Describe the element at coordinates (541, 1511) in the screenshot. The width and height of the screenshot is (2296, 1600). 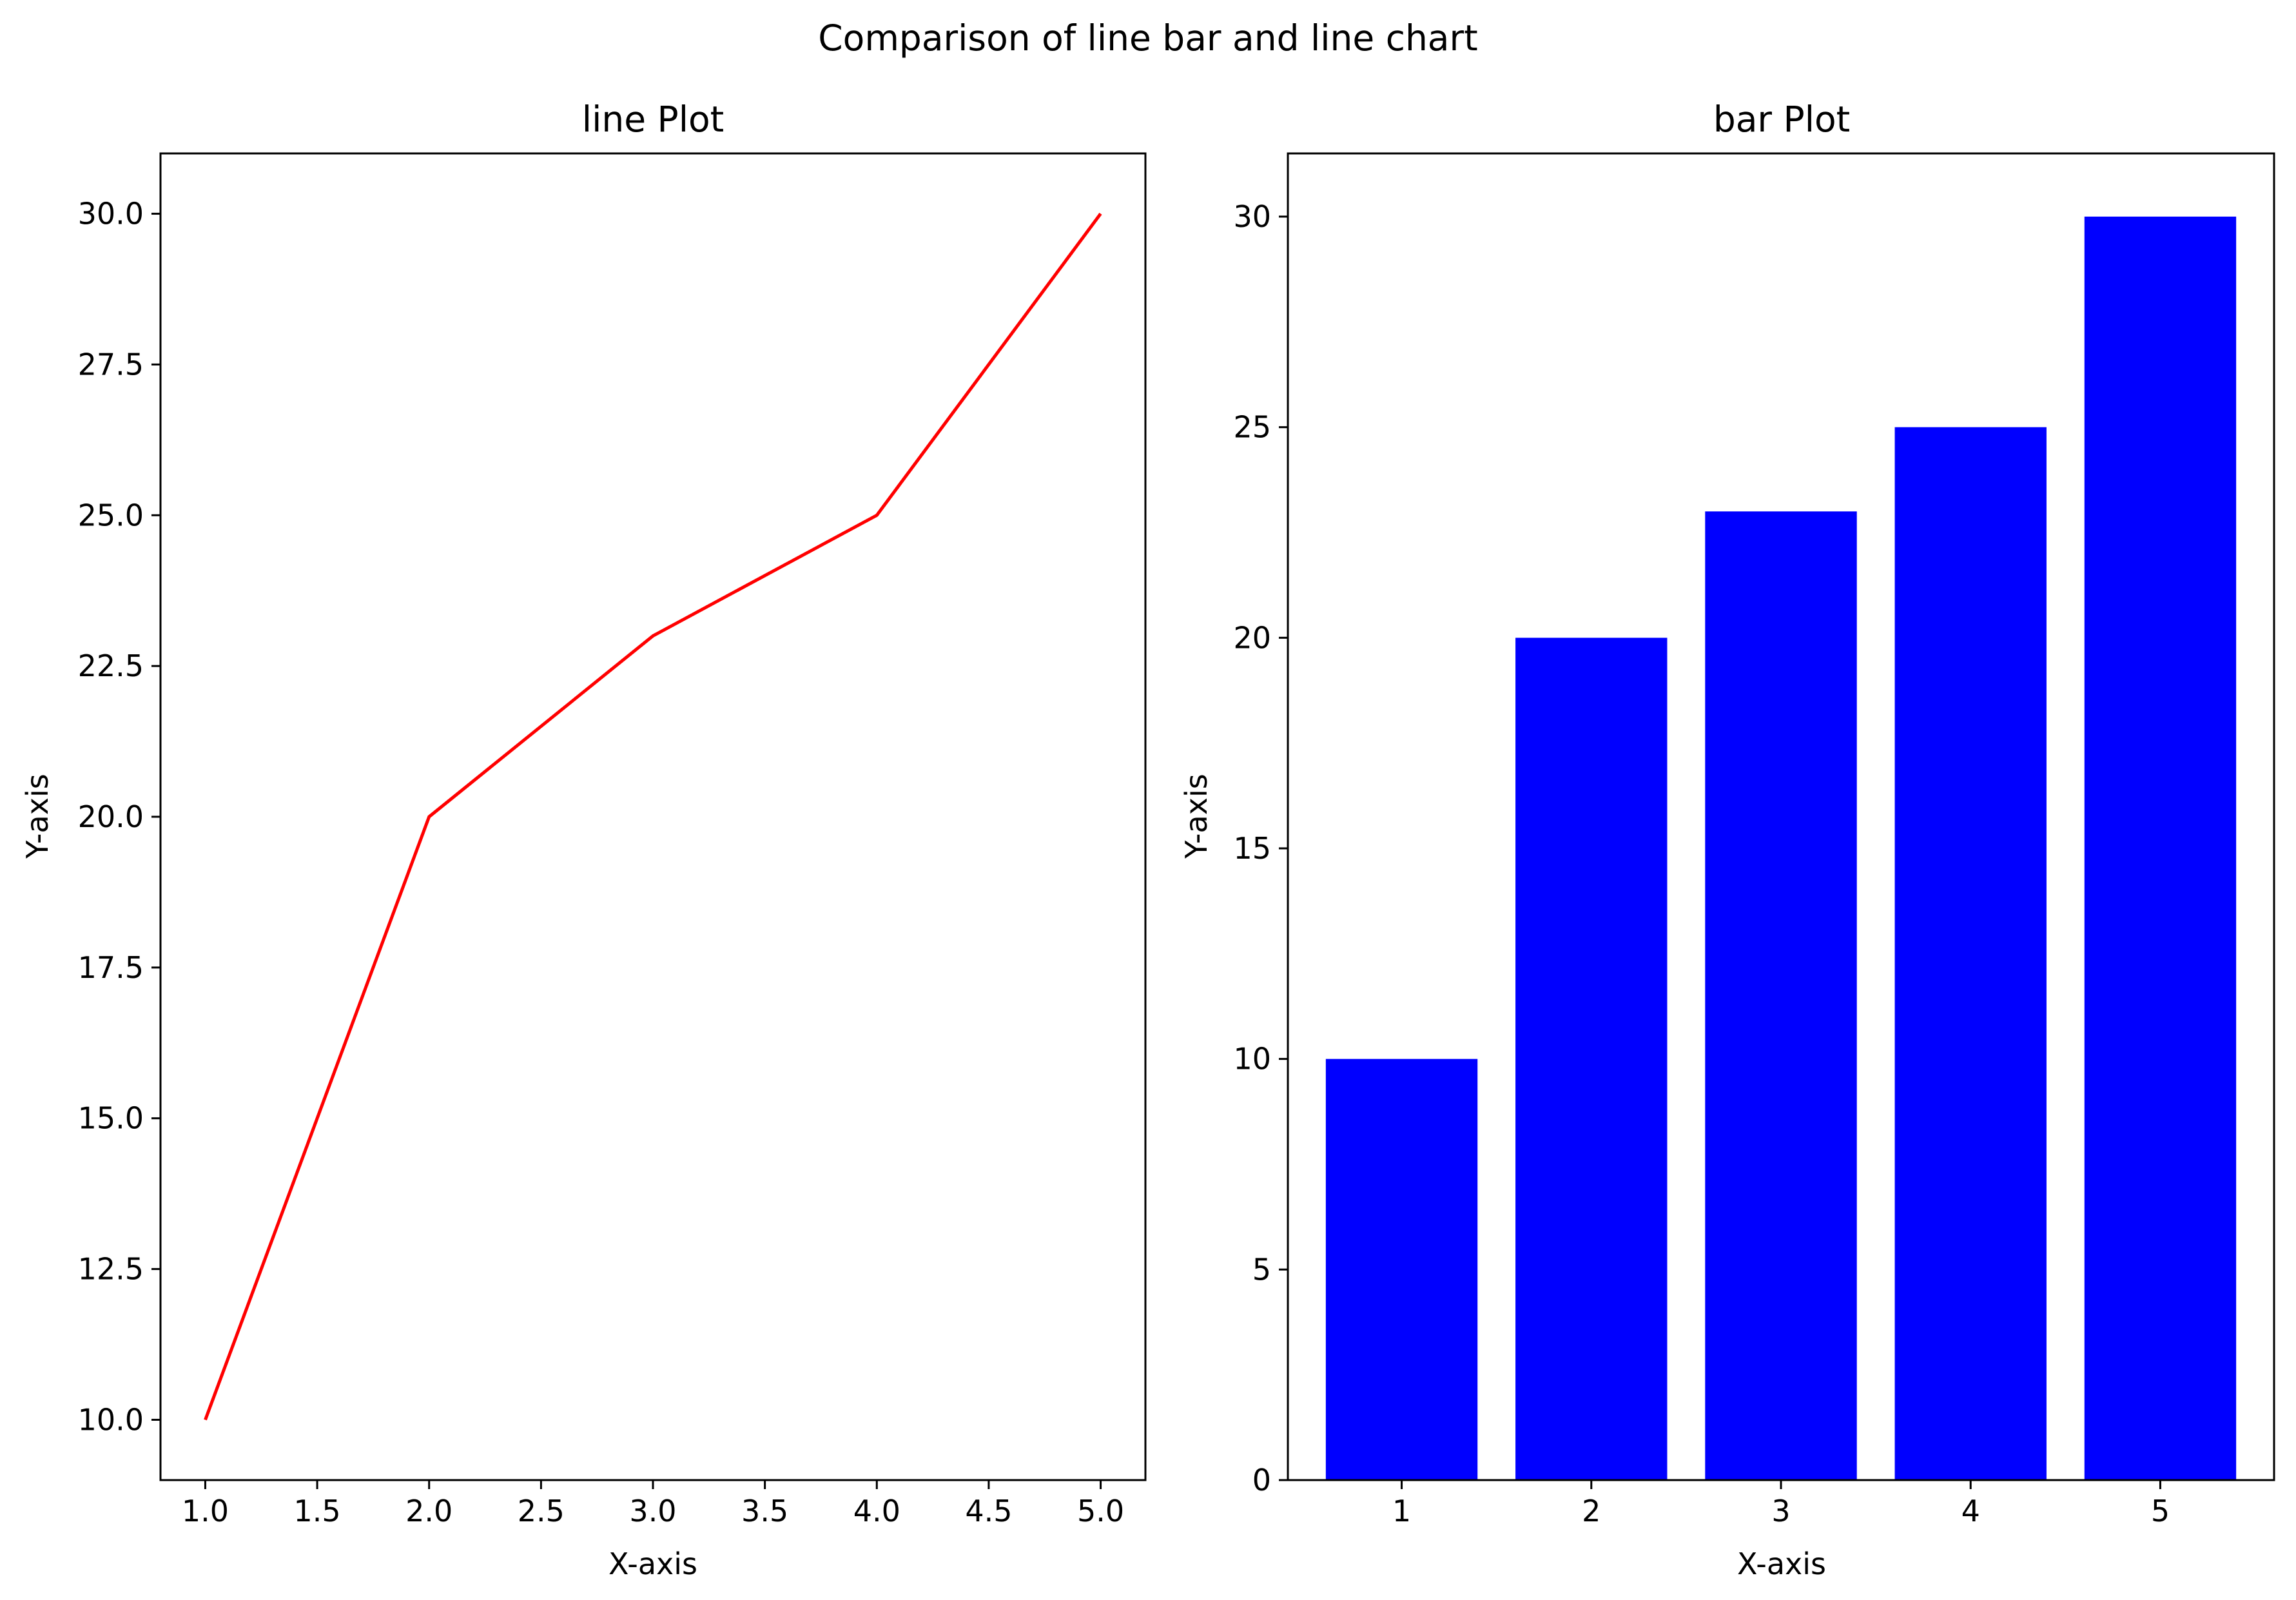
I see `line-plot-x-tick-label: 2.5` at that location.